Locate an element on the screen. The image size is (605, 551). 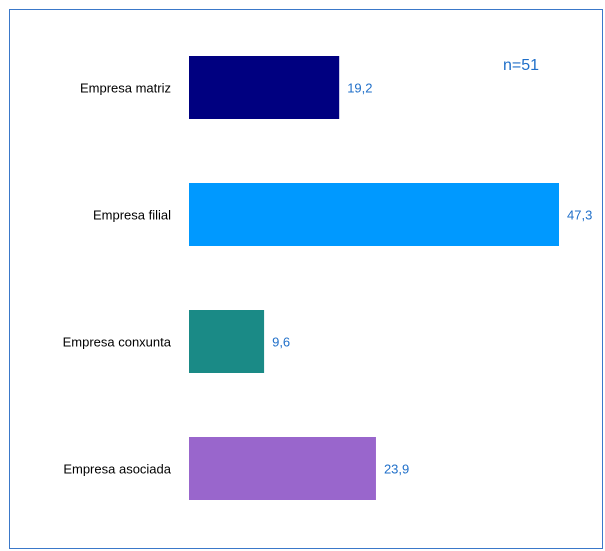
value-label-empresa-conxunta: 9,6 is located at coordinates (281, 342).